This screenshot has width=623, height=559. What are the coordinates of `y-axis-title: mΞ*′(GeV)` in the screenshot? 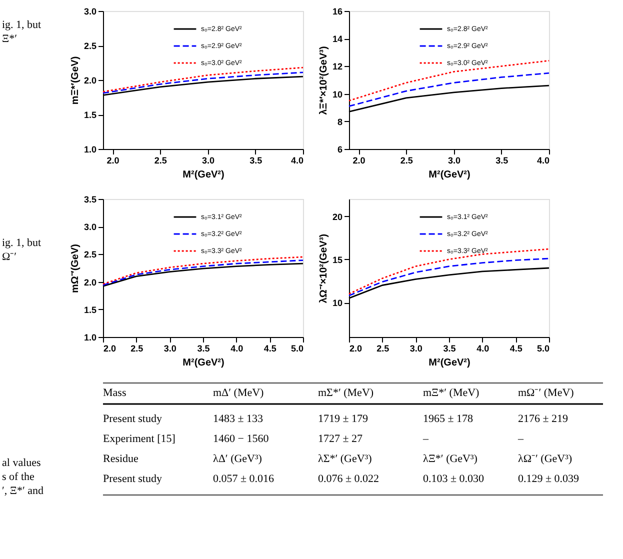 It's located at (75, 80).